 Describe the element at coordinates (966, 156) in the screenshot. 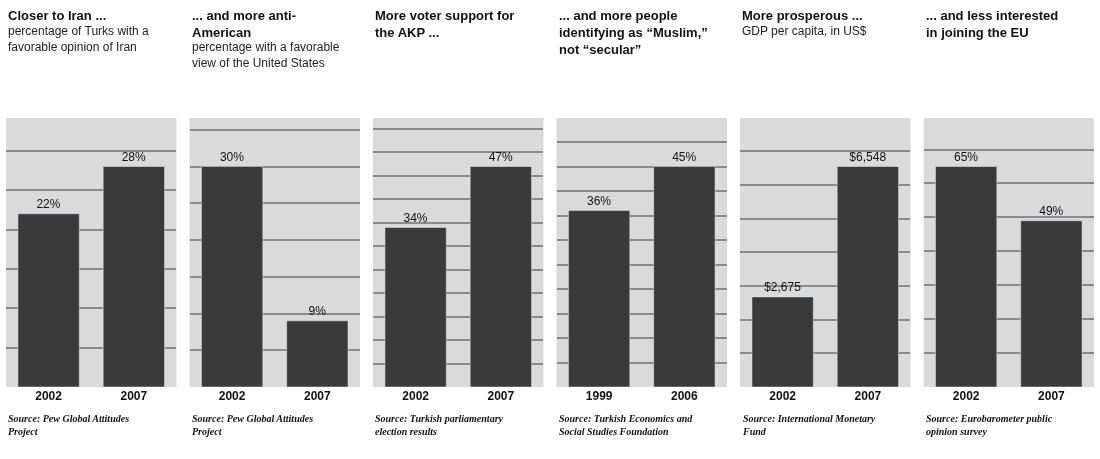

I see `data-label: 65%` at that location.